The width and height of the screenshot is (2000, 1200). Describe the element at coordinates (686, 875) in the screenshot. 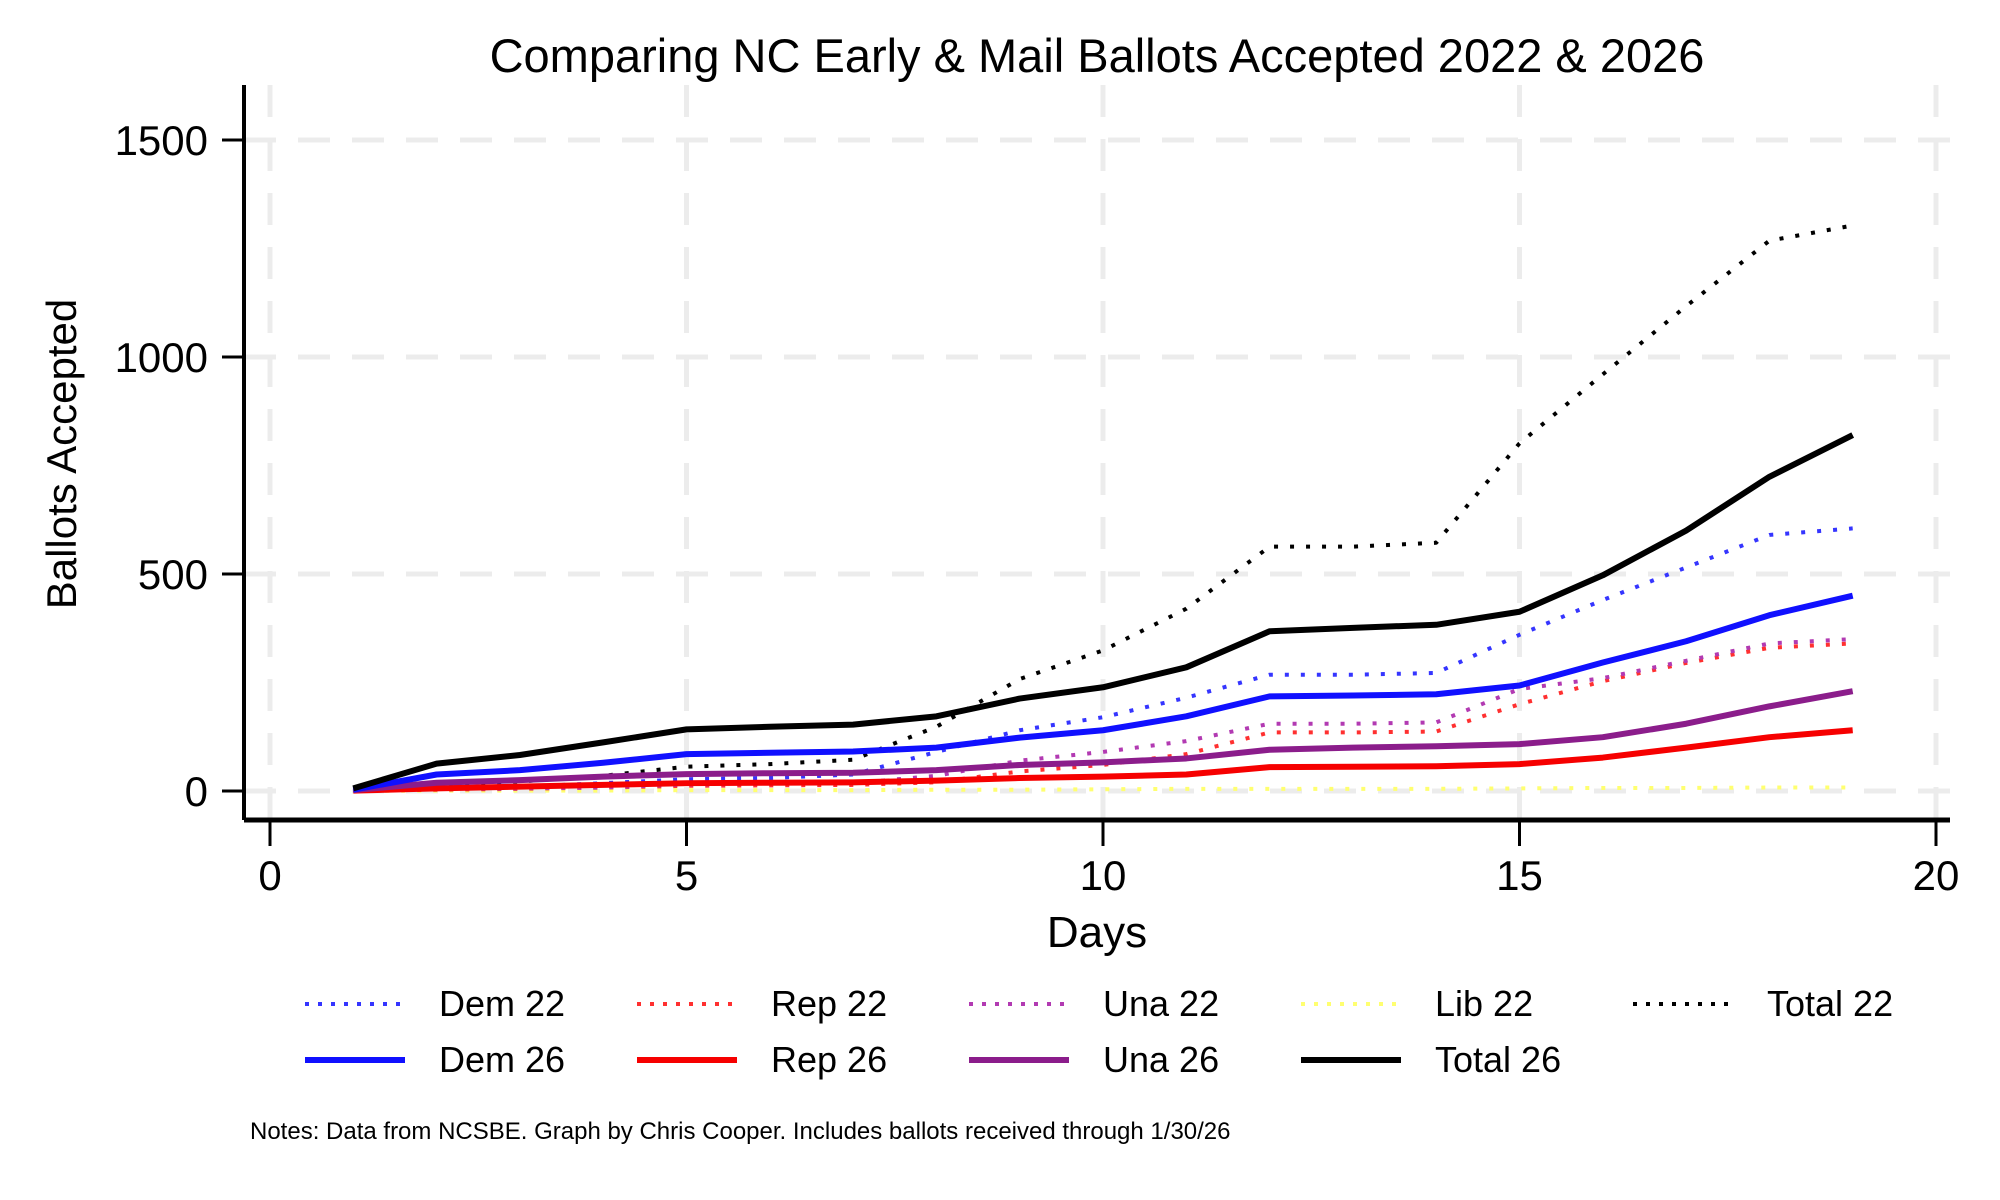

I see `x-tick-label: 5` at that location.